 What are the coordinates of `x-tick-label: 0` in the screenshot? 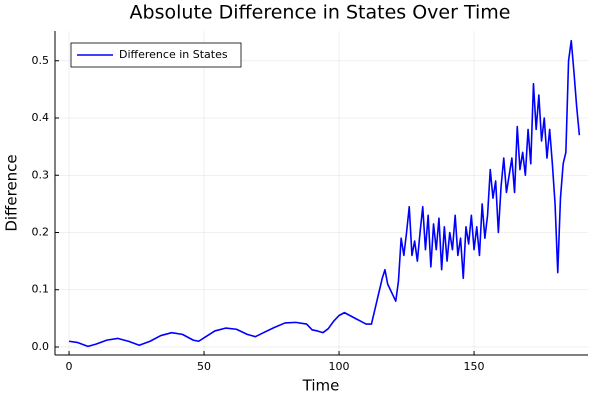 It's located at (69, 366).